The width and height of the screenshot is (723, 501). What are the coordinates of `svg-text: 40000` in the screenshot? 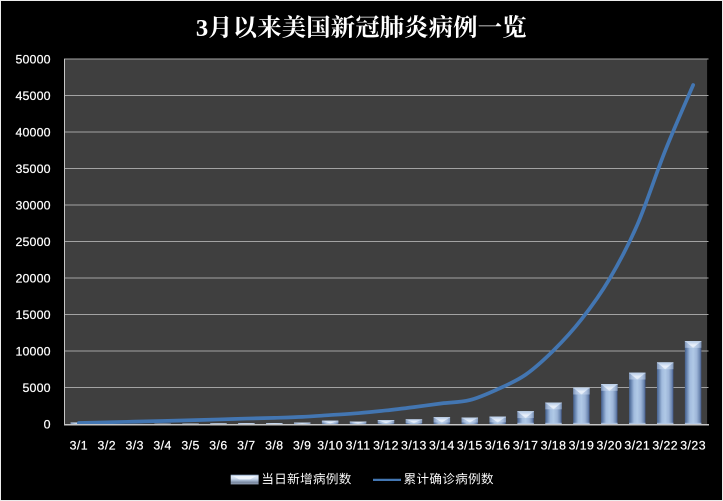 It's located at (33, 132).